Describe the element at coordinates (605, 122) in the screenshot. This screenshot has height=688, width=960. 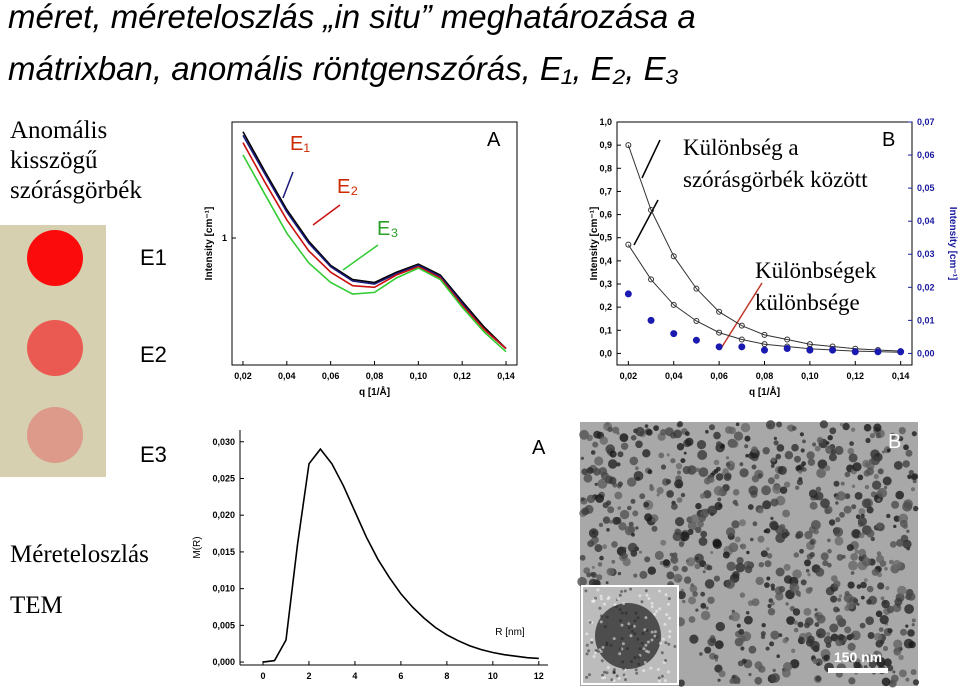
I see `y-tick-label: 1,0` at that location.